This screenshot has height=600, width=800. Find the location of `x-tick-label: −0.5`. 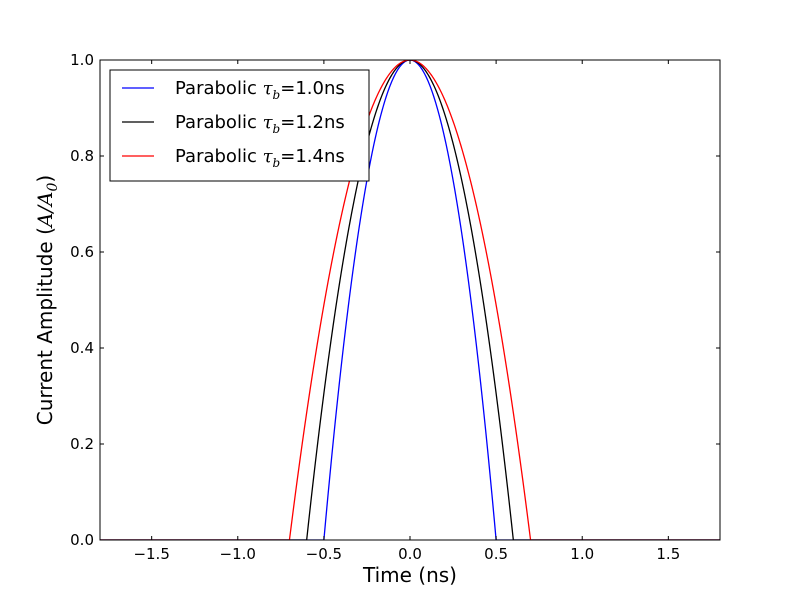

x-tick-label: −0.5 is located at coordinates (324, 554).